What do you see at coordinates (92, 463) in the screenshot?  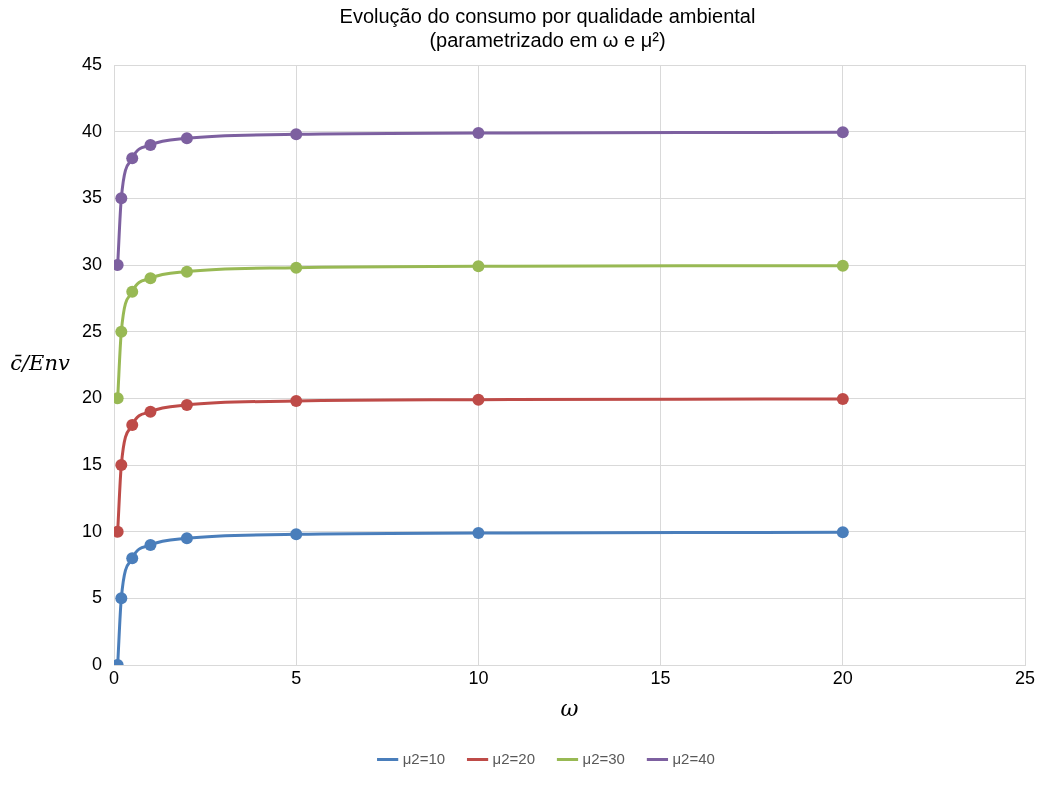 I see `y-tick-label: 15` at bounding box center [92, 463].